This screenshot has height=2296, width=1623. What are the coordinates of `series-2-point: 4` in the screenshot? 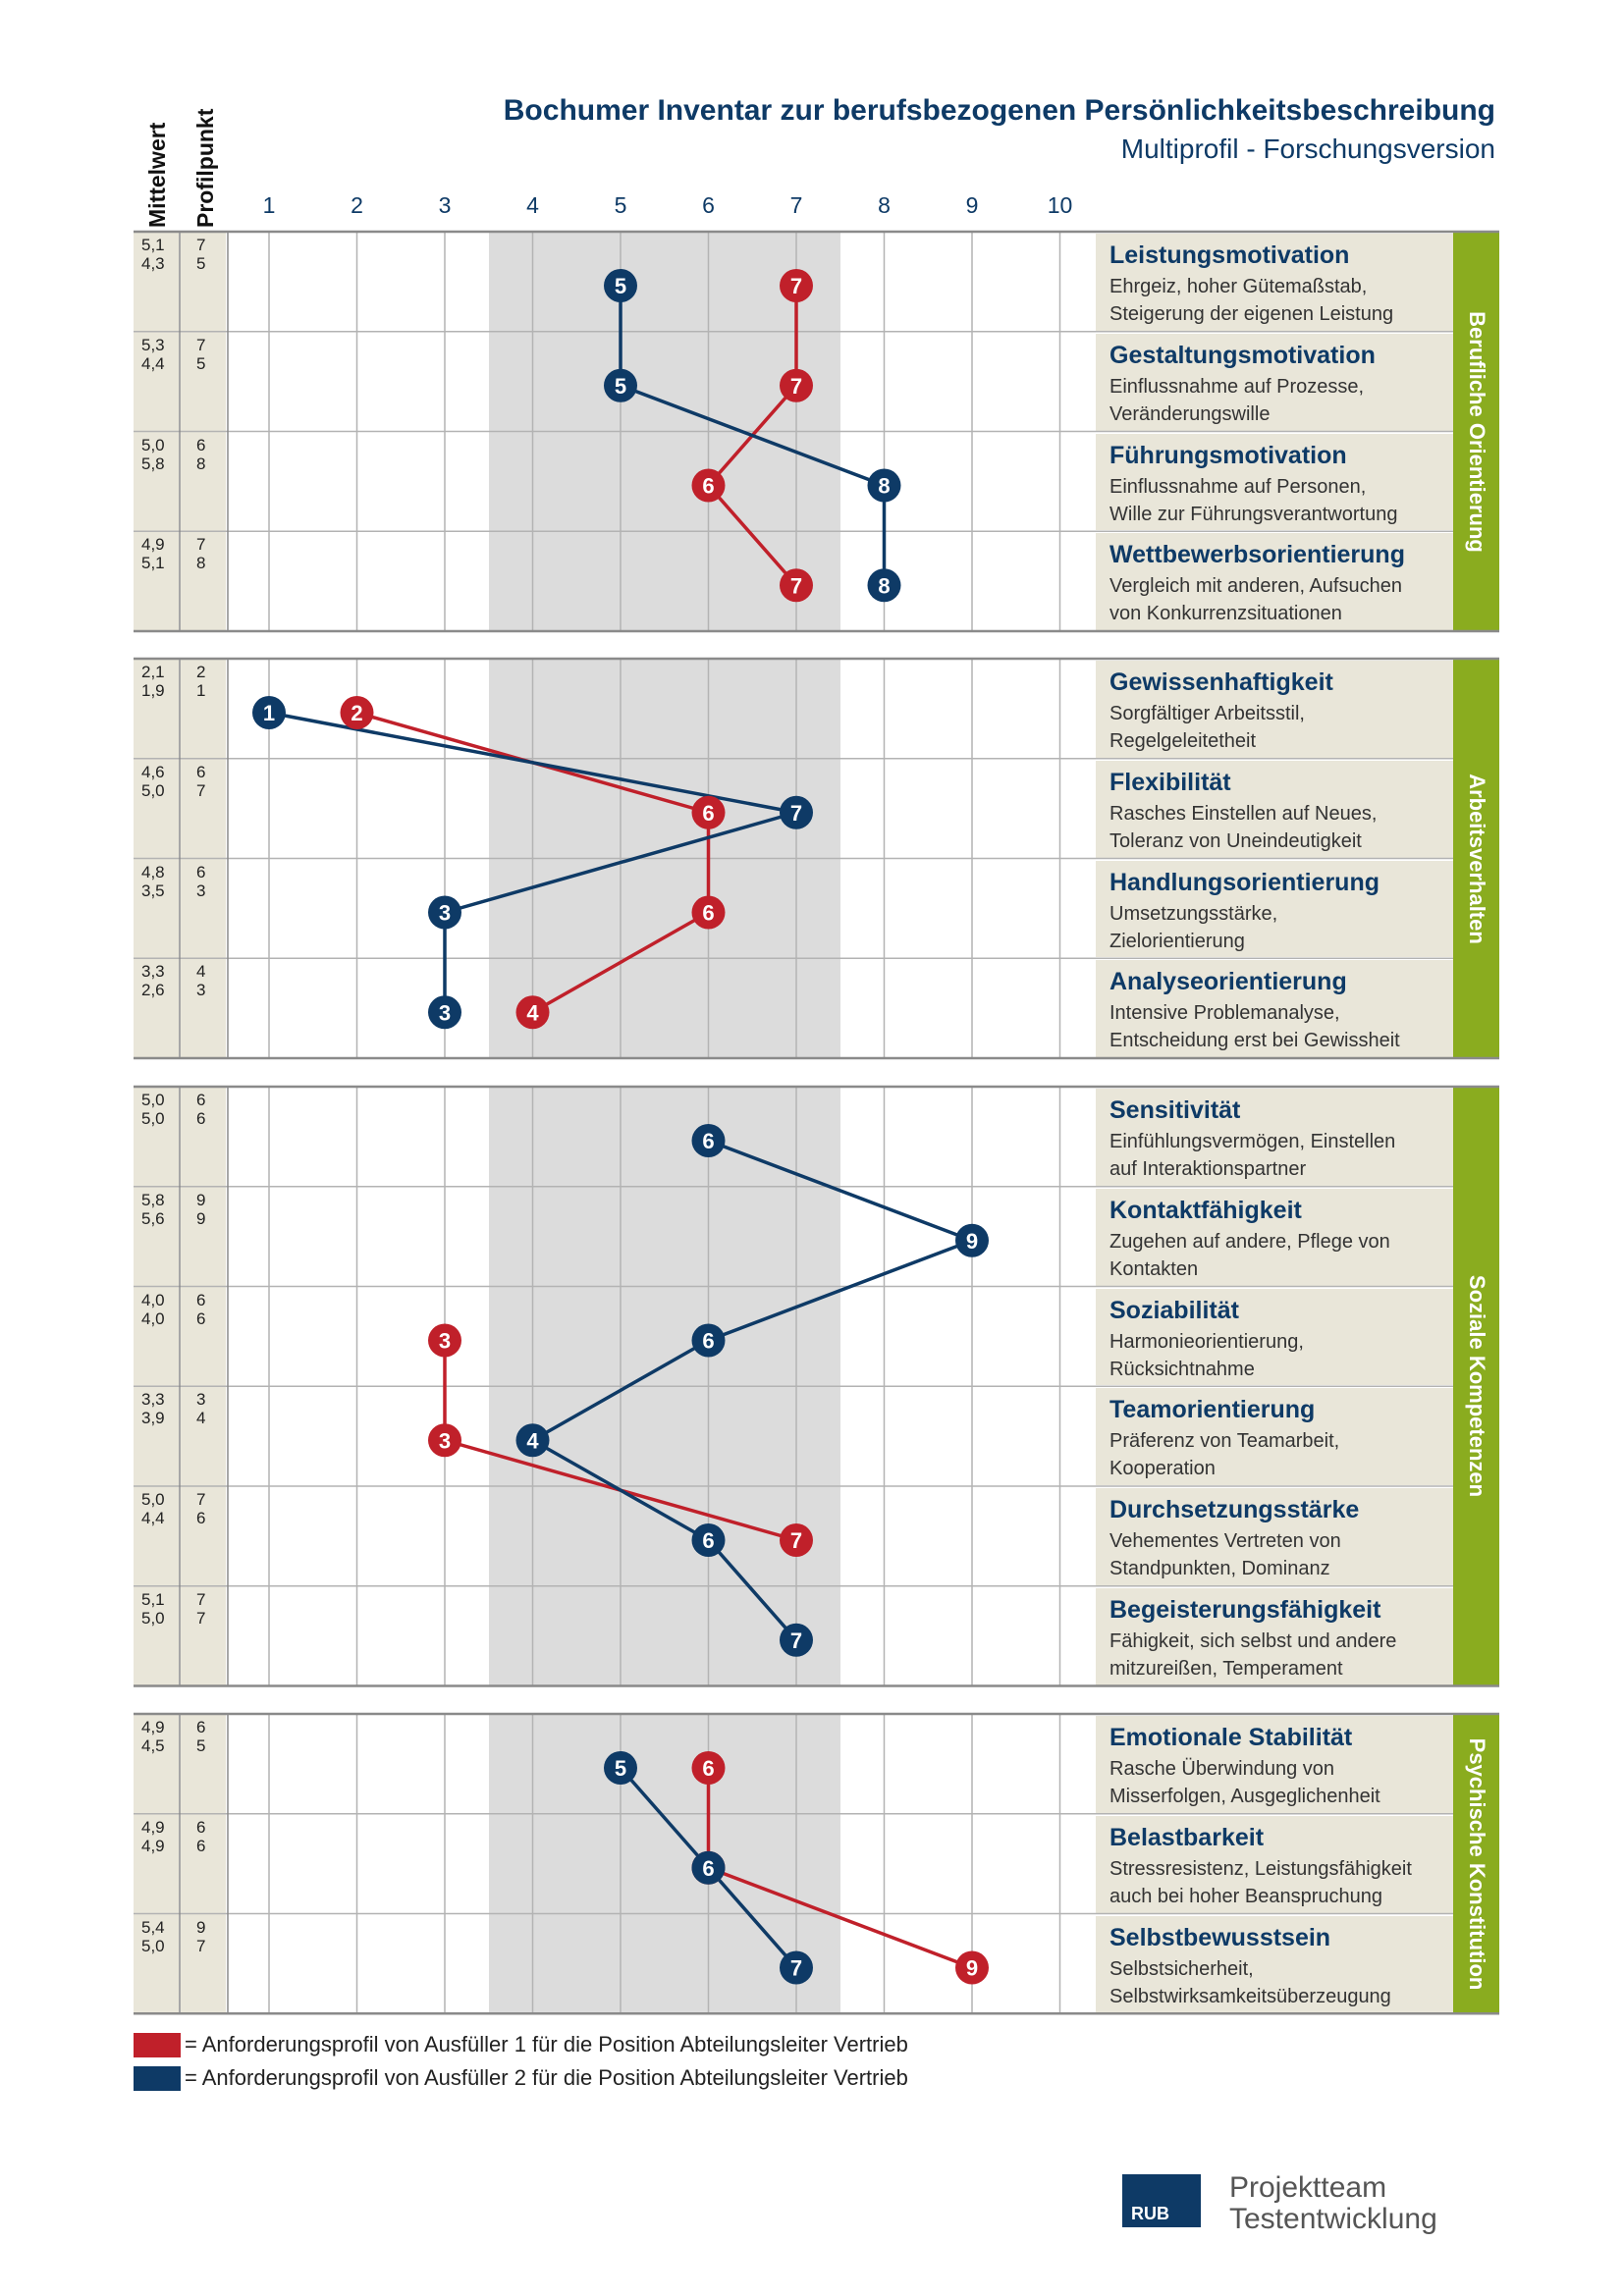 It's located at (533, 1440).